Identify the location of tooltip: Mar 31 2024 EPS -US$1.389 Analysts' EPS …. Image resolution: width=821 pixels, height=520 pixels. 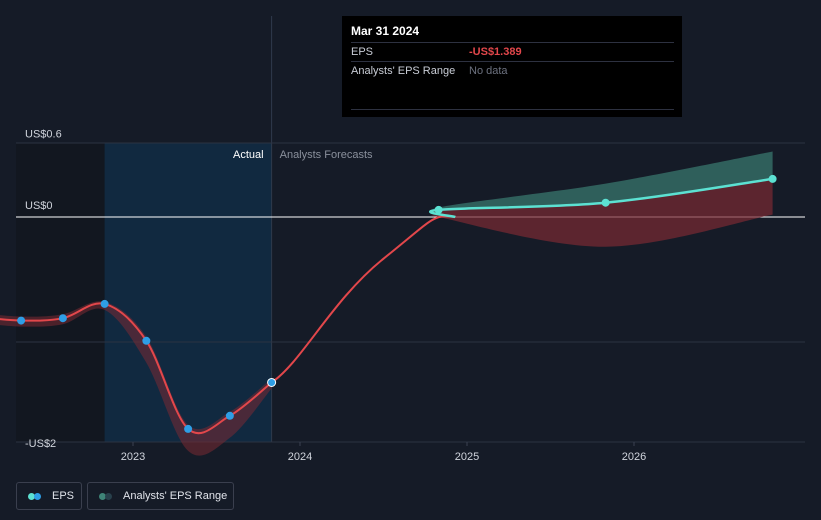
(512, 66).